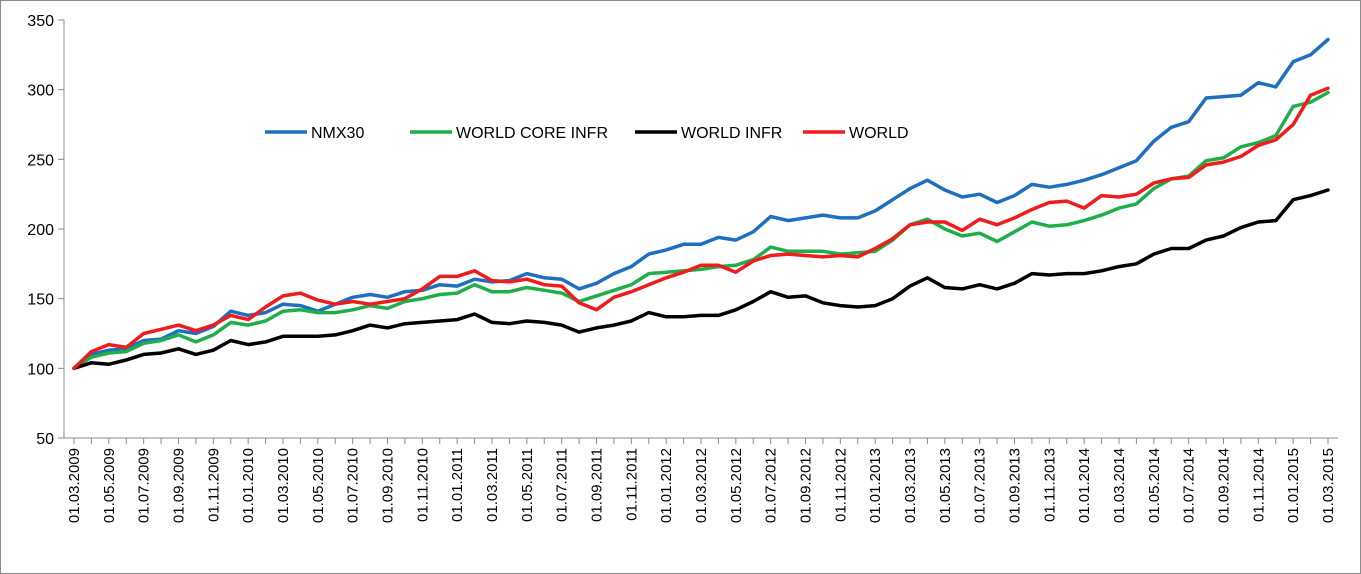 The height and width of the screenshot is (574, 1361). I want to click on x-tick-label: 01.09.2009, so click(179, 485).